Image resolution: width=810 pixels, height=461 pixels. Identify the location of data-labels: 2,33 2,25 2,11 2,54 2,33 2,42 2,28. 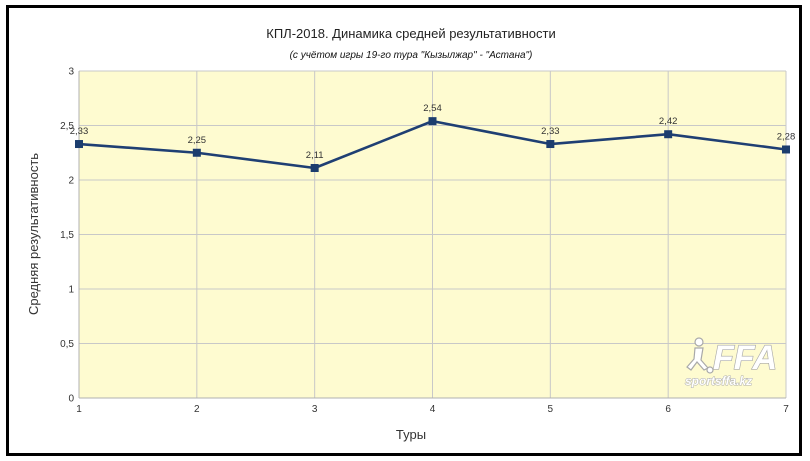
(433, 132).